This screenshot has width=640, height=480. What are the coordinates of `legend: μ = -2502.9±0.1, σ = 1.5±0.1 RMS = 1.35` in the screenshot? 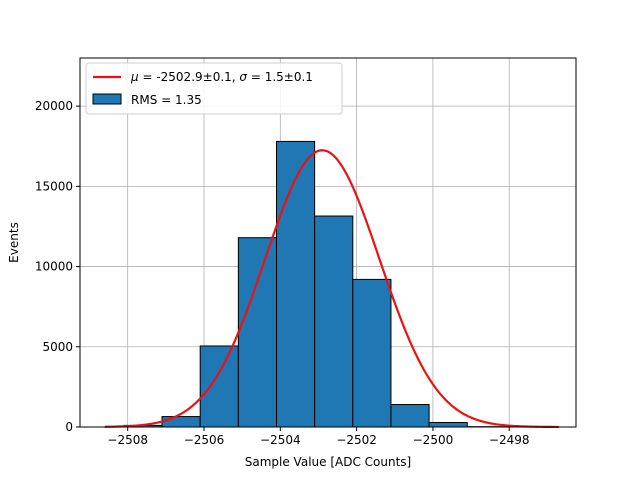 It's located at (214, 88).